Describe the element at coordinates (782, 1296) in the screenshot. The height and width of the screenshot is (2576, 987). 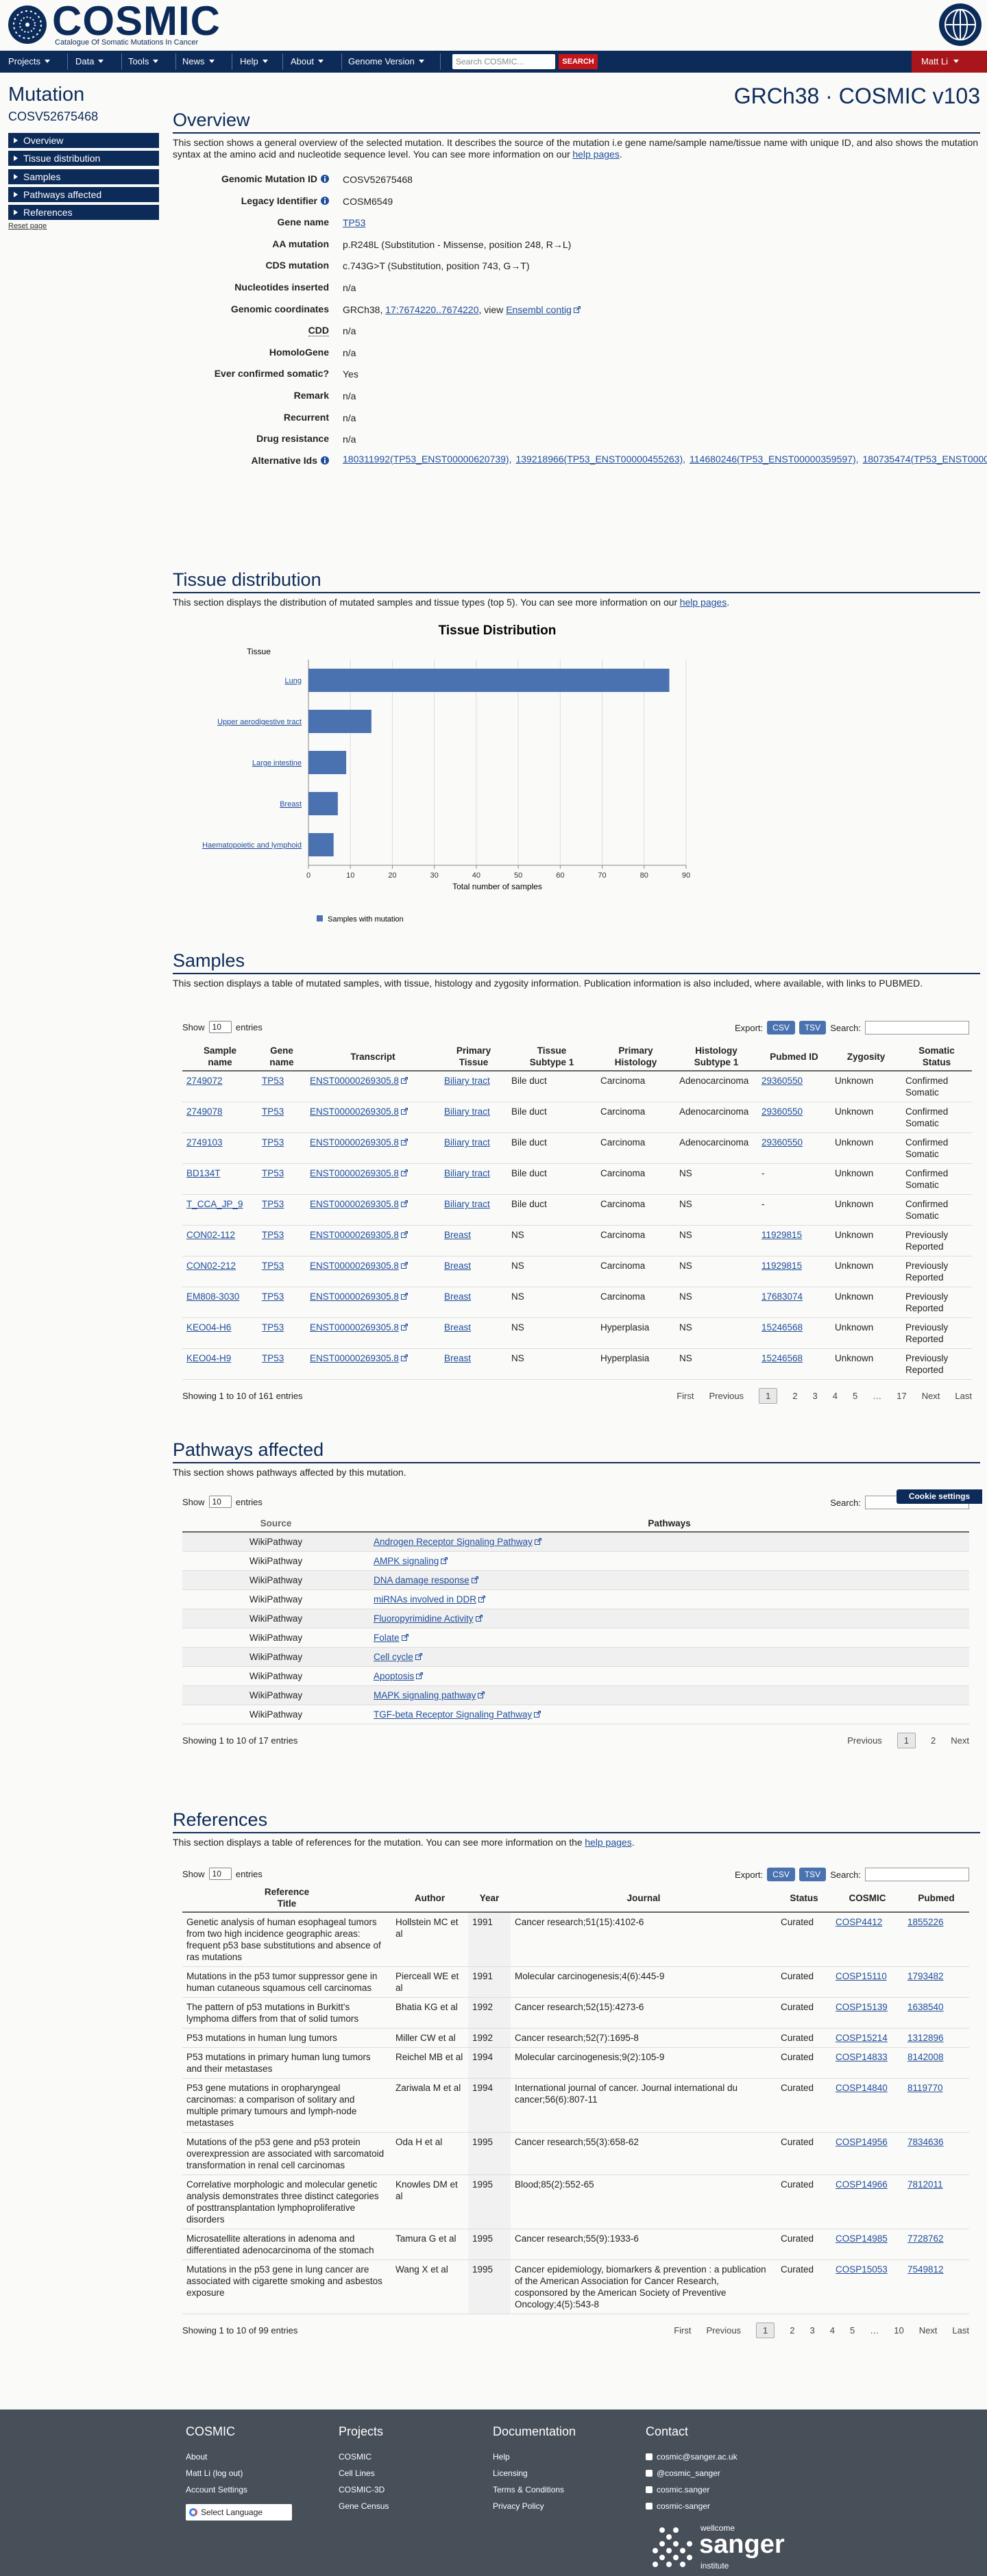
I see `cell-link: 17683074` at that location.